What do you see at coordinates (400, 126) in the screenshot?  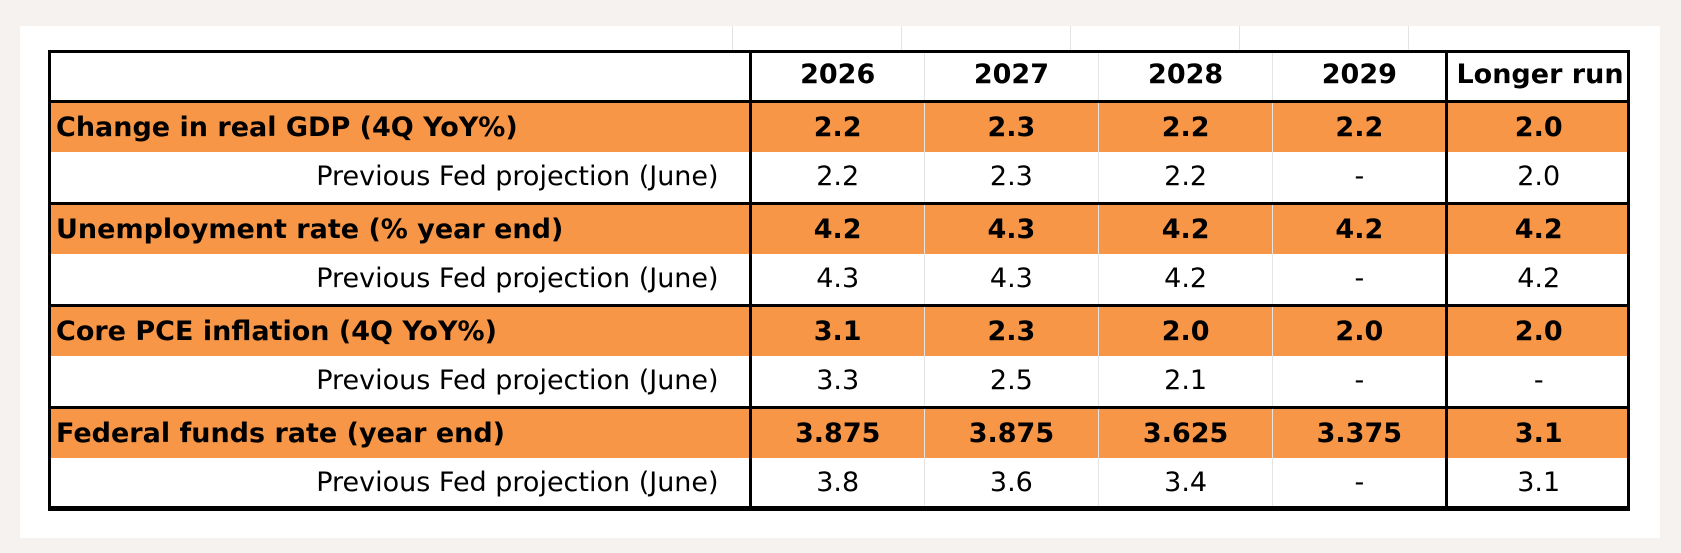 I see `row-label: Change in real GDP (4Q YoY%)` at bounding box center [400, 126].